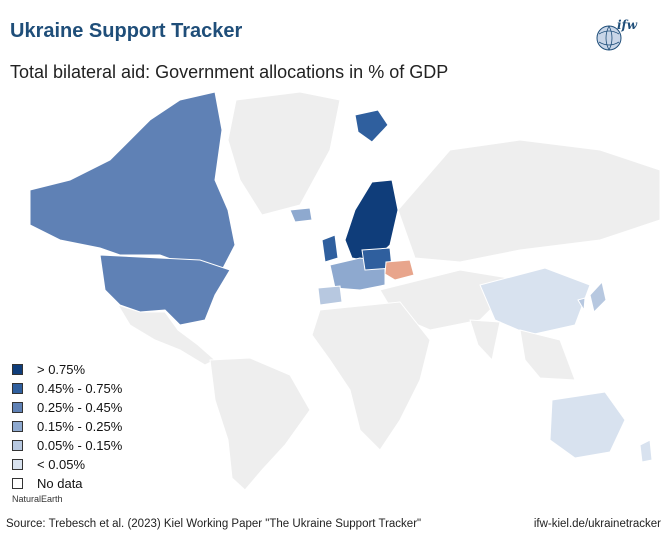 The width and height of the screenshot is (669, 550). Describe the element at coordinates (61, 369) in the screenshot. I see `legend-label: > 0.75%` at that location.